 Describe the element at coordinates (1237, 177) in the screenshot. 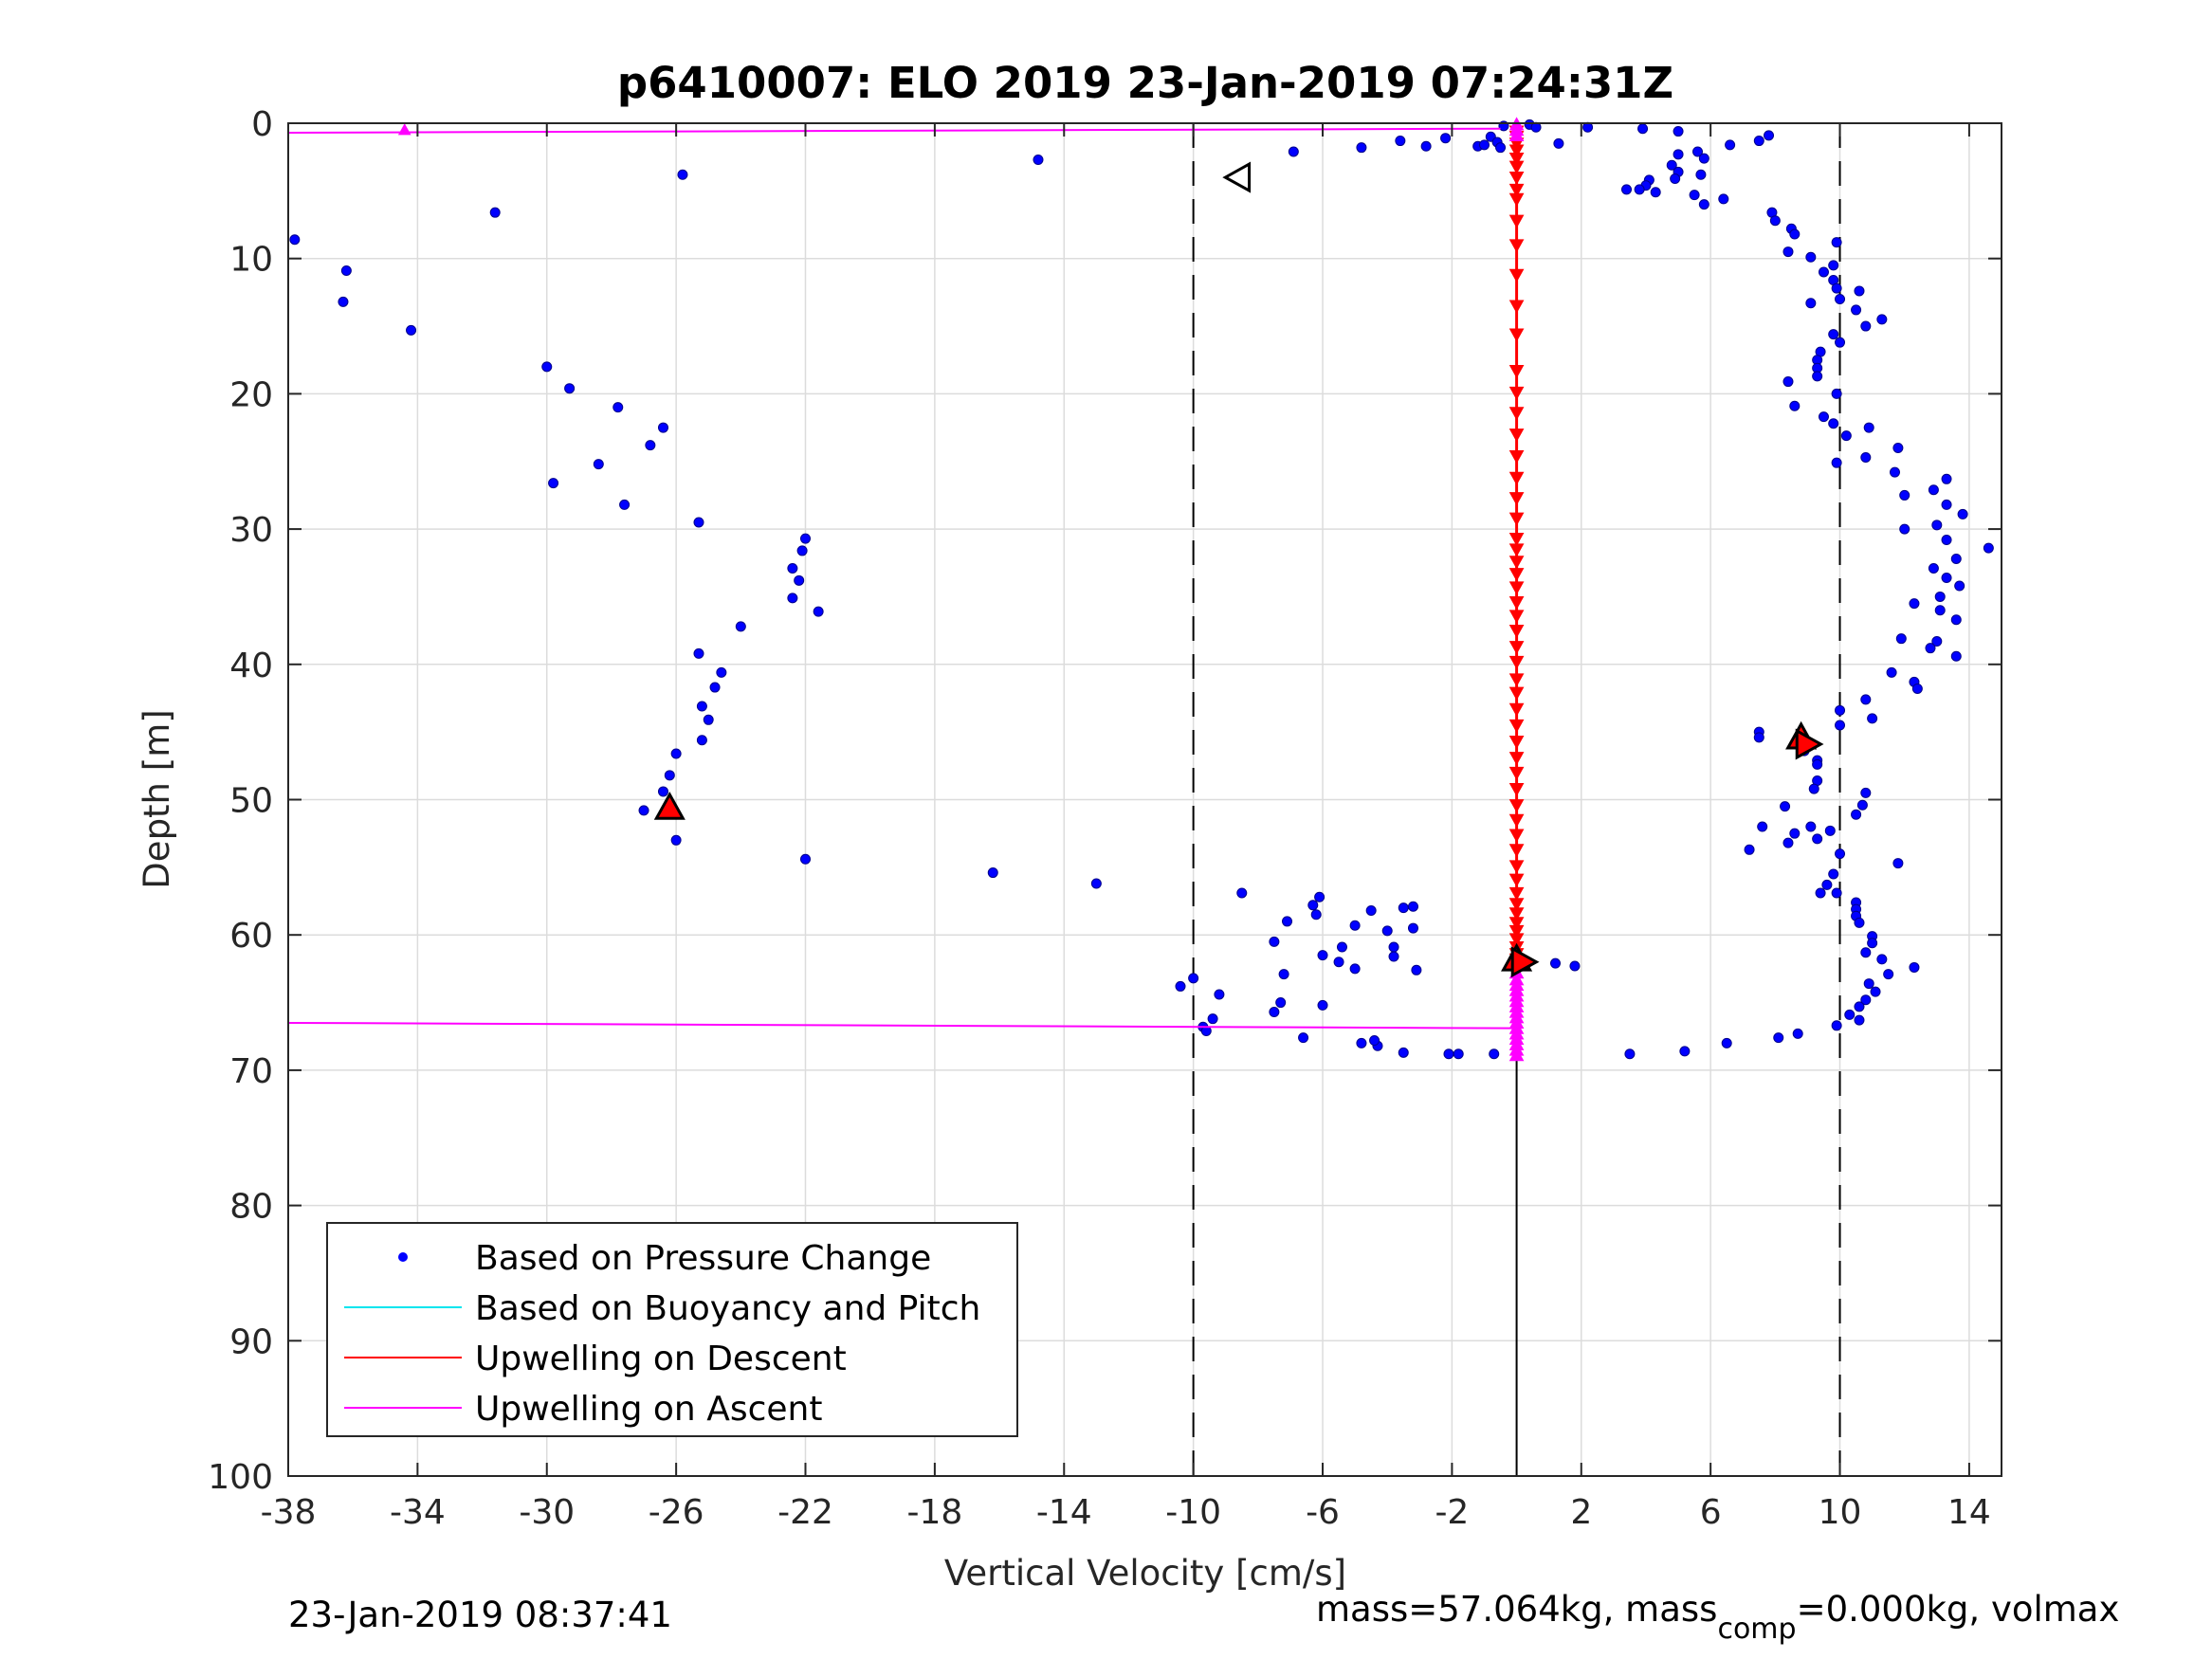

I see `annotation-marker-left` at that location.